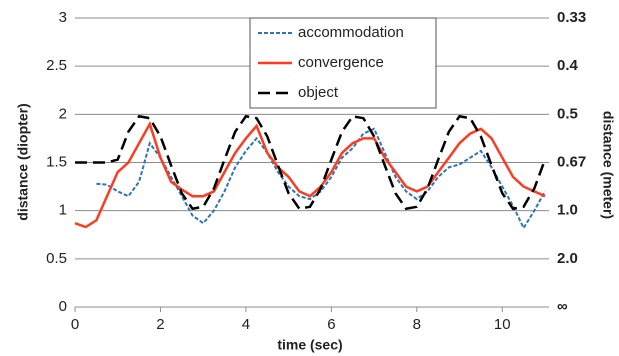  What do you see at coordinates (502, 324) in the screenshot?
I see `x-tick-label: 10` at bounding box center [502, 324].